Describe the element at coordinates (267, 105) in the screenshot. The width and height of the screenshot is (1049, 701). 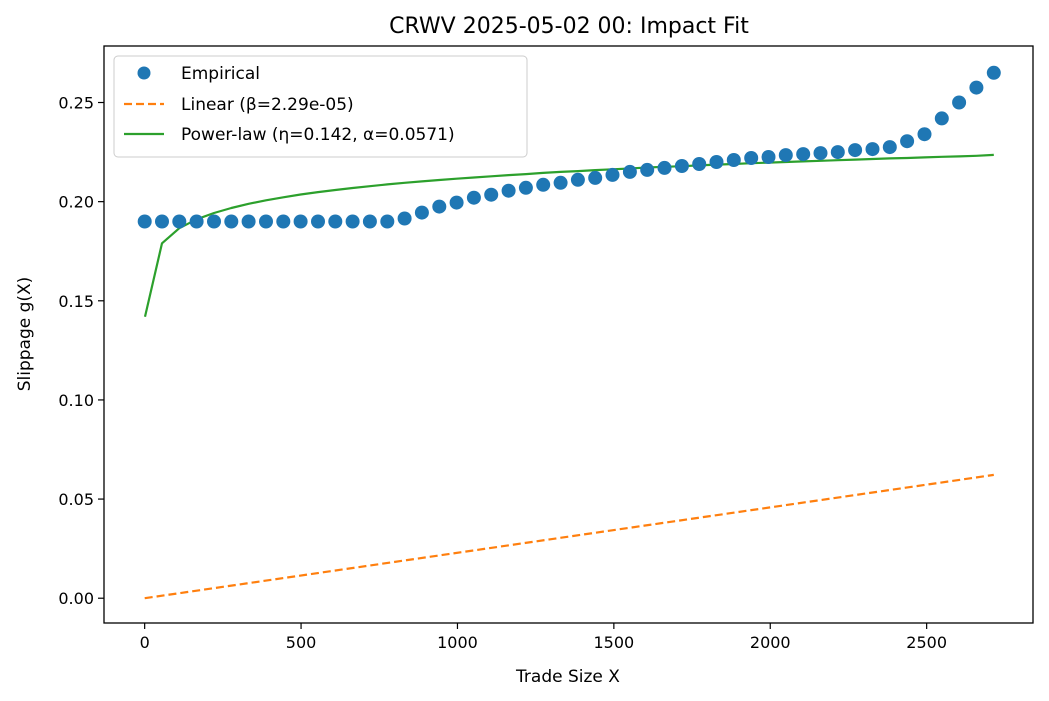
I see `legend-label-linear: Linear (β=2.29e-05)` at that location.